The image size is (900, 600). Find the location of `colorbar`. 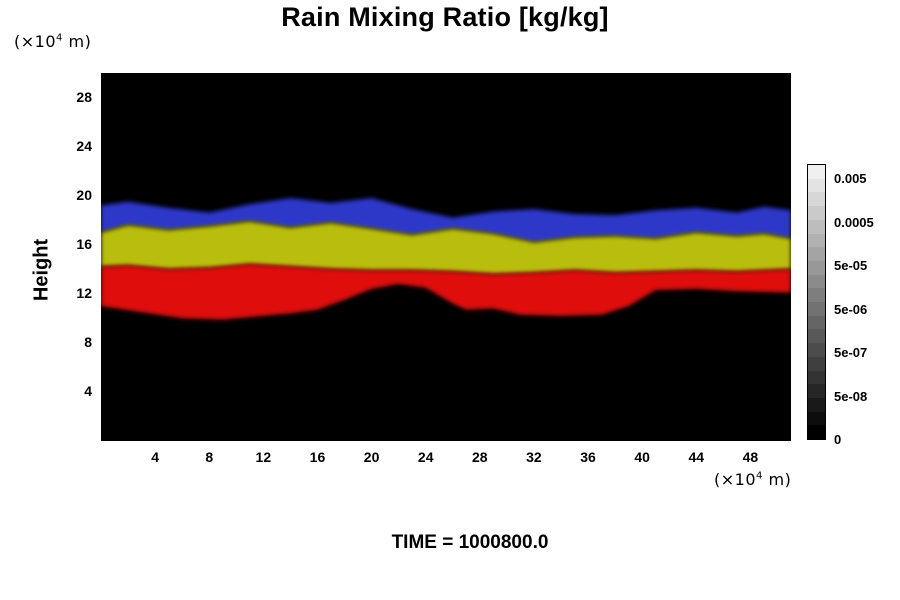

colorbar is located at coordinates (816, 302).